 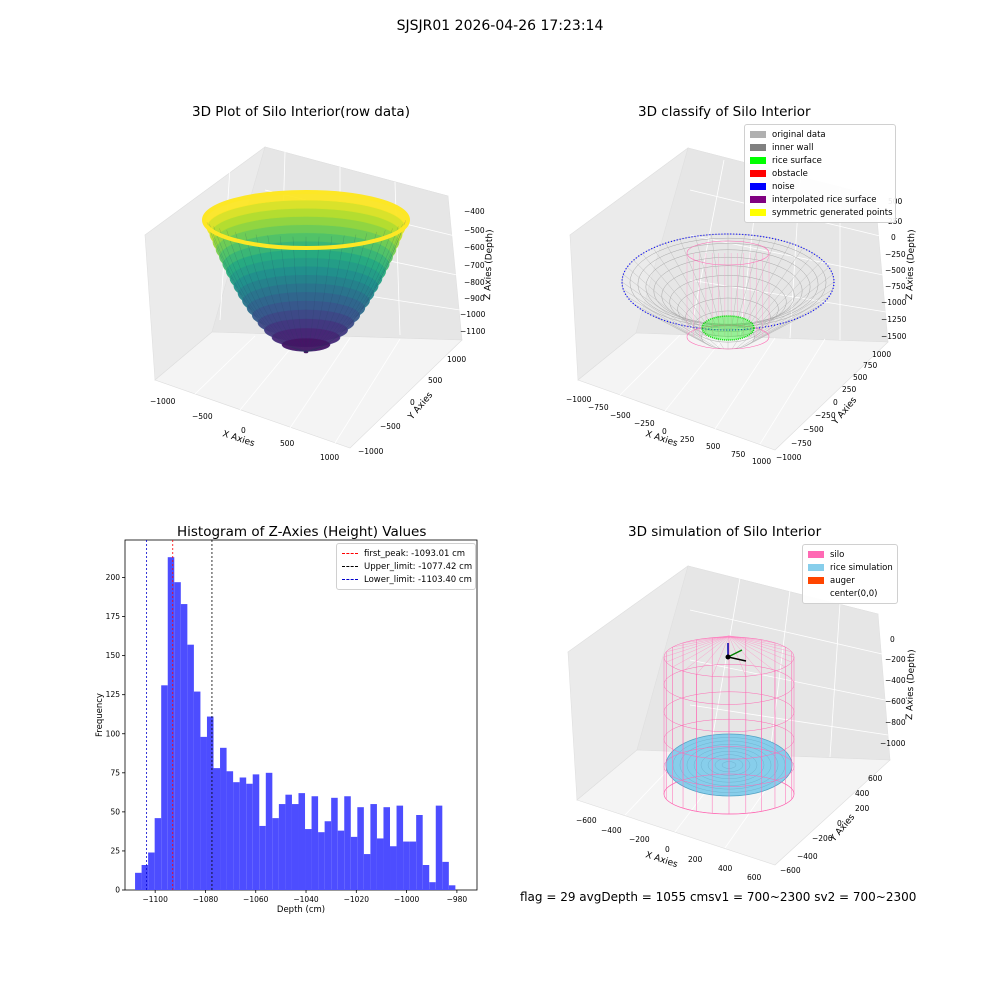 What do you see at coordinates (489, 264) in the screenshot?
I see `panel1-zlabel: Z Axies (Depth)` at bounding box center [489, 264].